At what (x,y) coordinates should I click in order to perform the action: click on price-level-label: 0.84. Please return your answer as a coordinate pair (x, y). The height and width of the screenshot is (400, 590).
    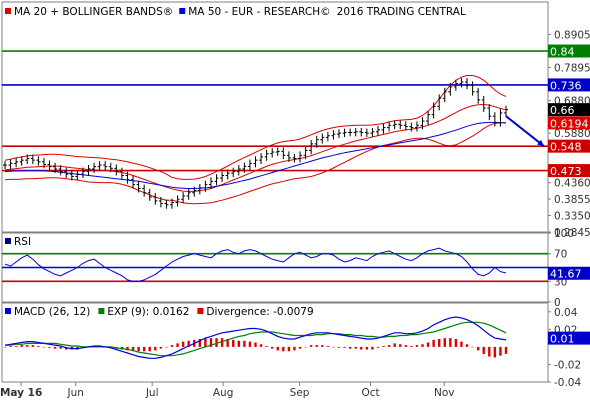
    Looking at the image, I should click on (562, 52).